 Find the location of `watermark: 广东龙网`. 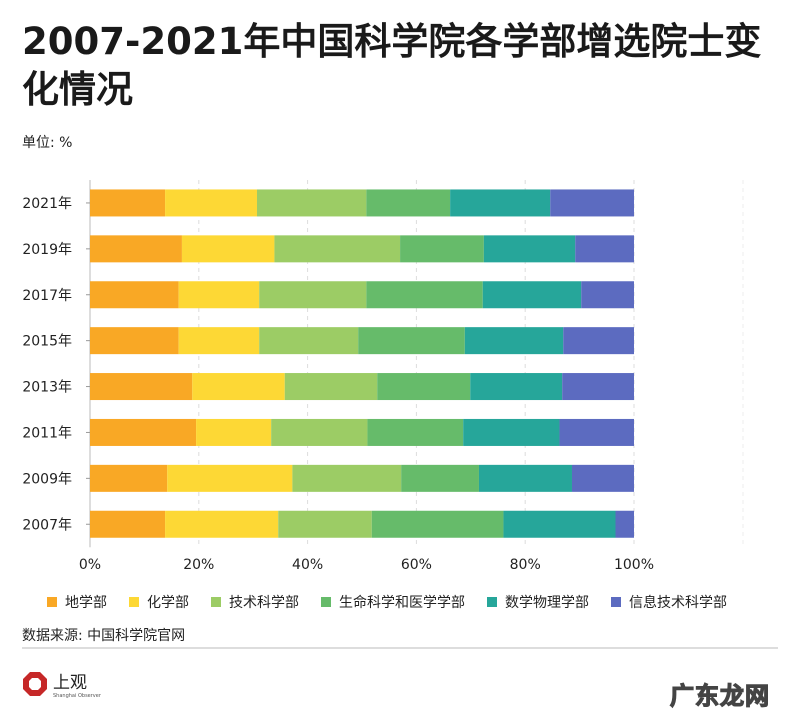

watermark: 广东龙网 is located at coordinates (719, 695).